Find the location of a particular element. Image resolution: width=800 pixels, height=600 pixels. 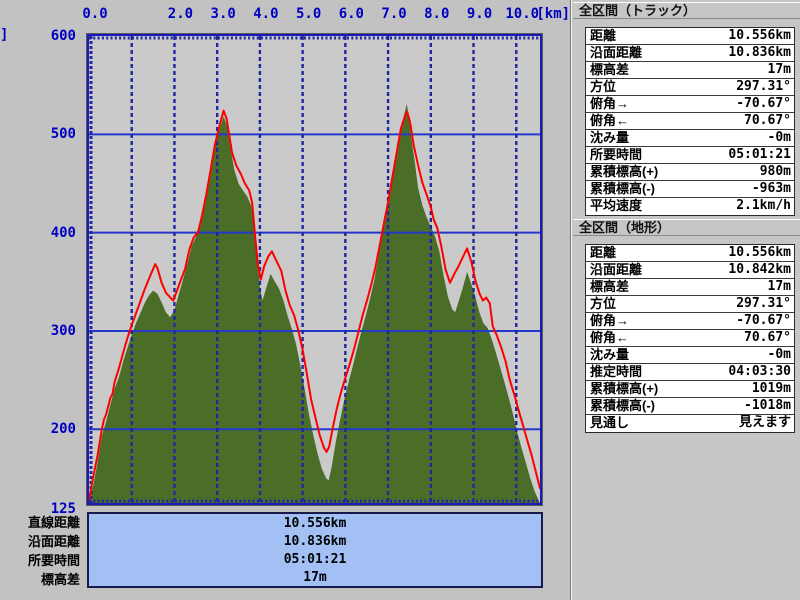

stat-value: -1018m is located at coordinates (767, 405).